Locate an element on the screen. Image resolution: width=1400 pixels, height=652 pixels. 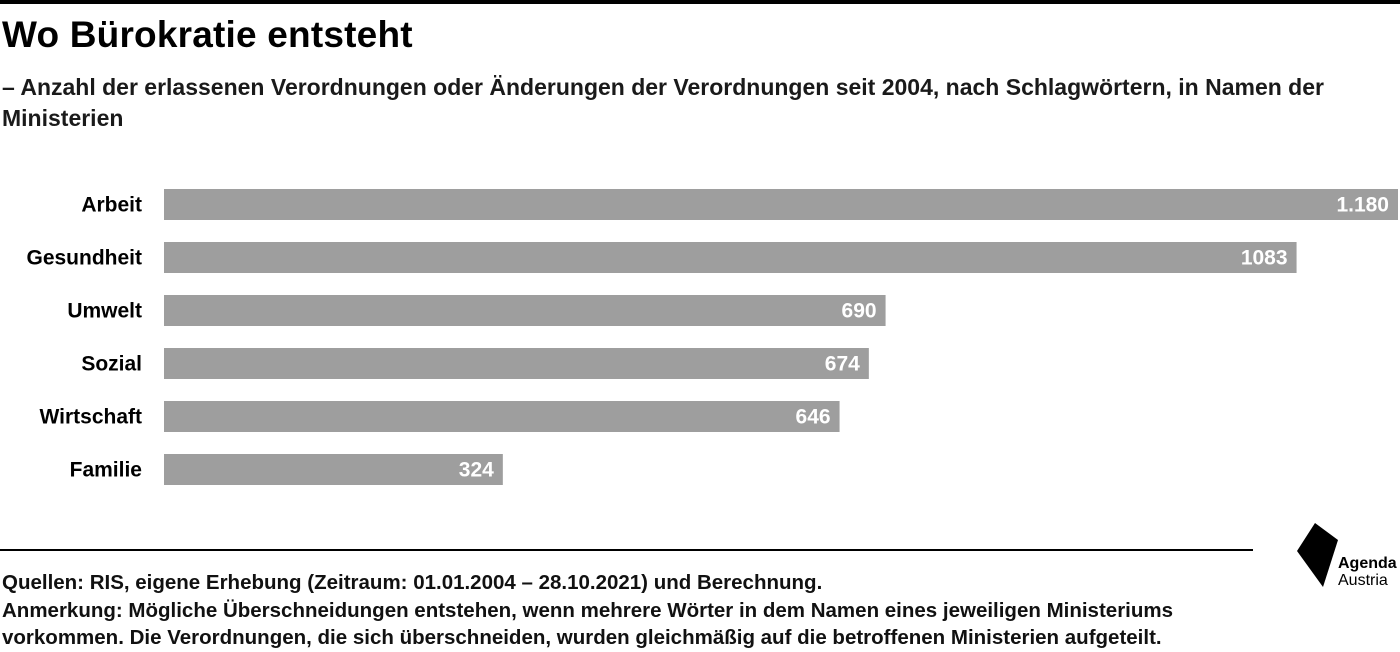
agenda-austria-logo-icon is located at coordinates (1317, 555).